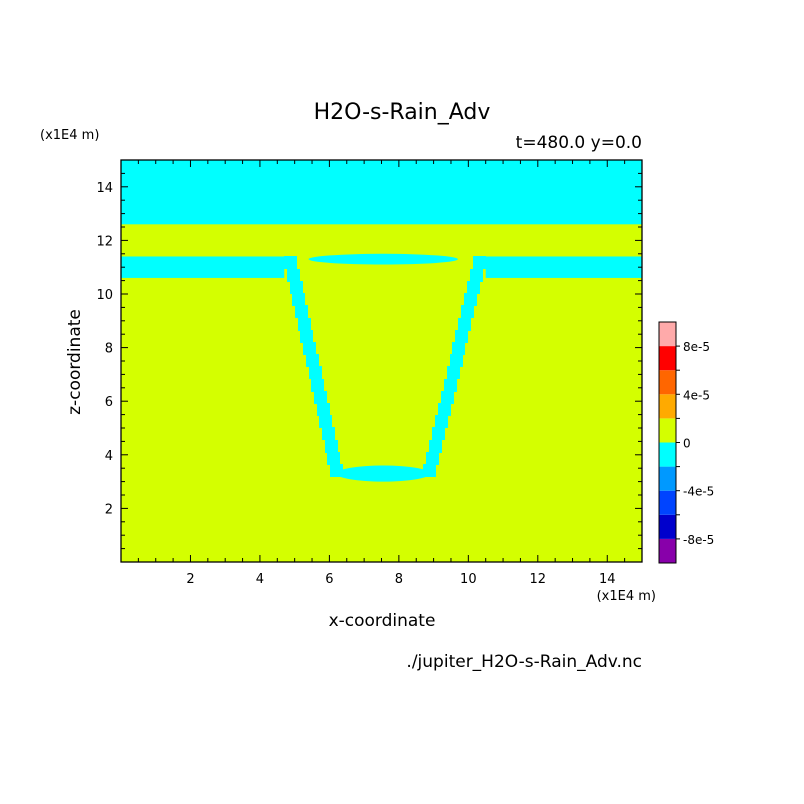  I want to click on y-tick-label: 4, so click(109, 456).